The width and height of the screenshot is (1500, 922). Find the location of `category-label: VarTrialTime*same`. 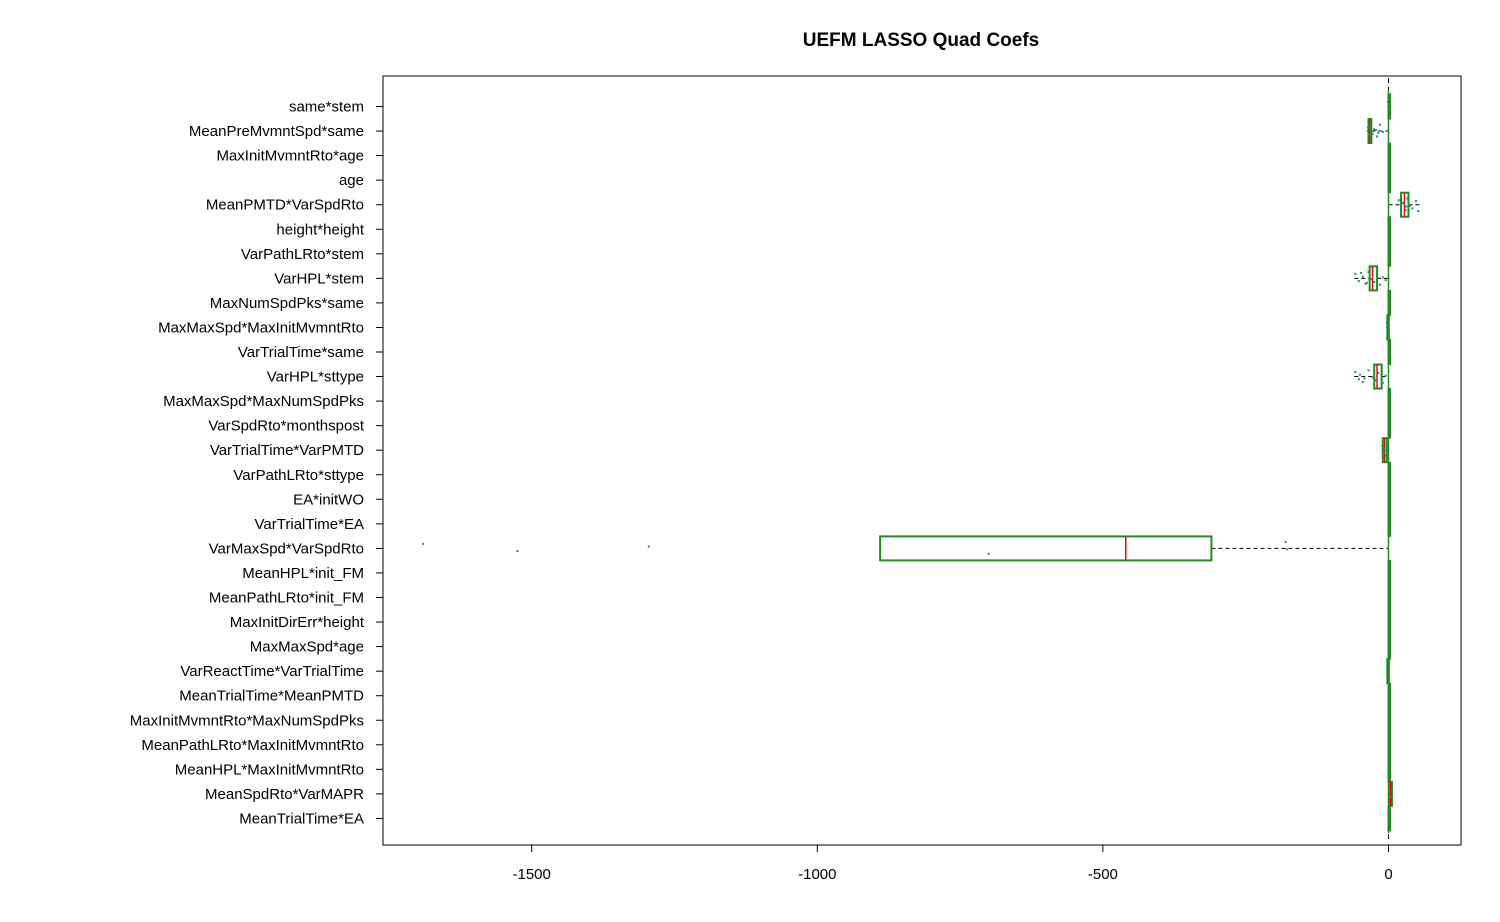

category-label: VarTrialTime*same is located at coordinates (301, 352).